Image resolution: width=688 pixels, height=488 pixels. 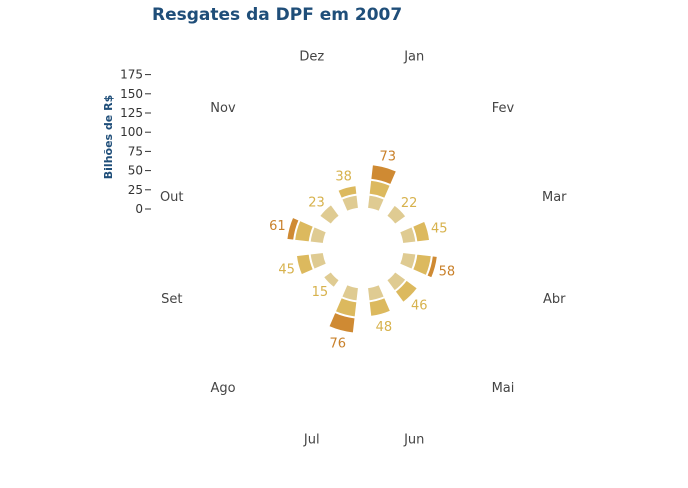 What do you see at coordinates (316, 202) in the screenshot?
I see `value-label-nov: 23` at bounding box center [316, 202].